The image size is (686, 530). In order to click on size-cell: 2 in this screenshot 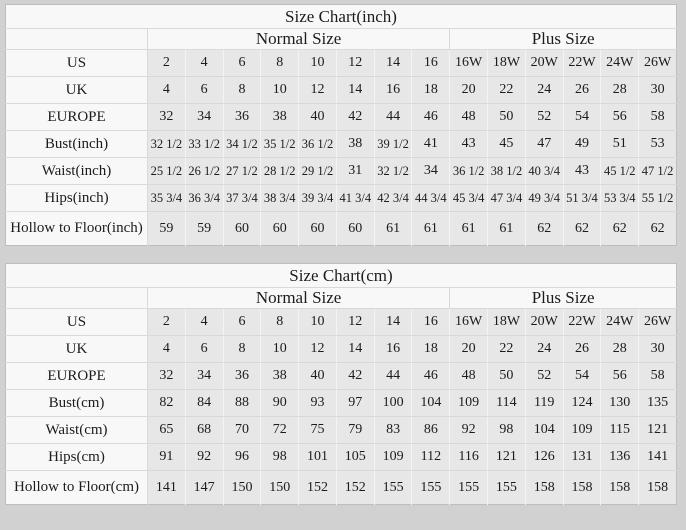, I will do `click(166, 63)`.